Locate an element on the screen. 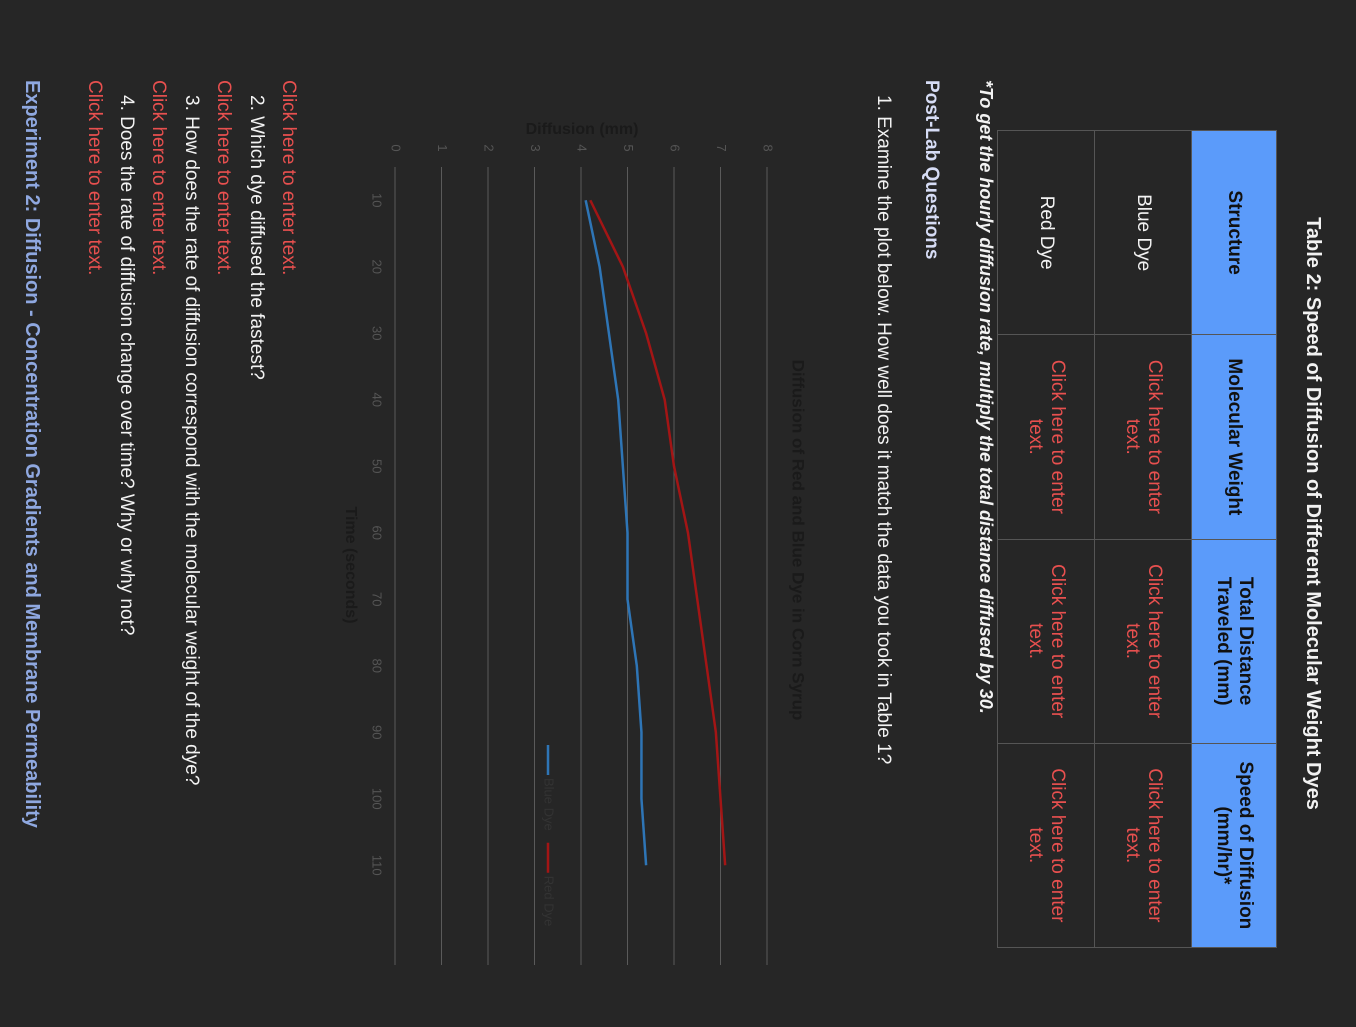 The image size is (1356, 1027). x-tick-label: 30 is located at coordinates (377, 333).